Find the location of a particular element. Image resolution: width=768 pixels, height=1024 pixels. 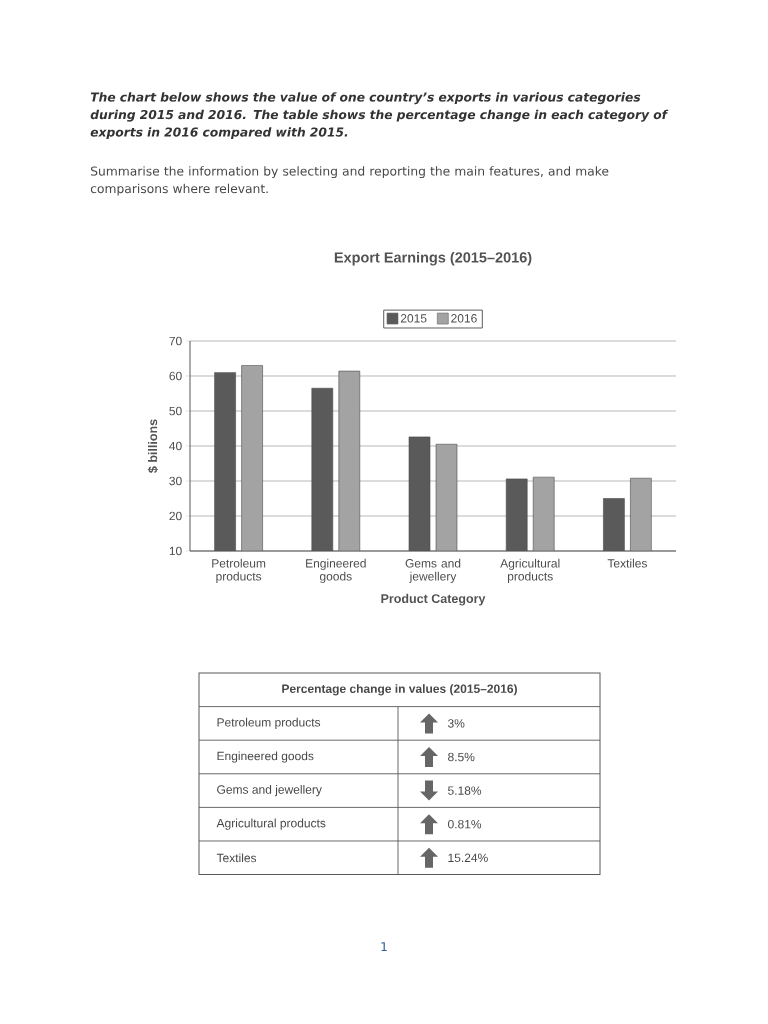

y-tick-label: 20 is located at coordinates (175, 516).